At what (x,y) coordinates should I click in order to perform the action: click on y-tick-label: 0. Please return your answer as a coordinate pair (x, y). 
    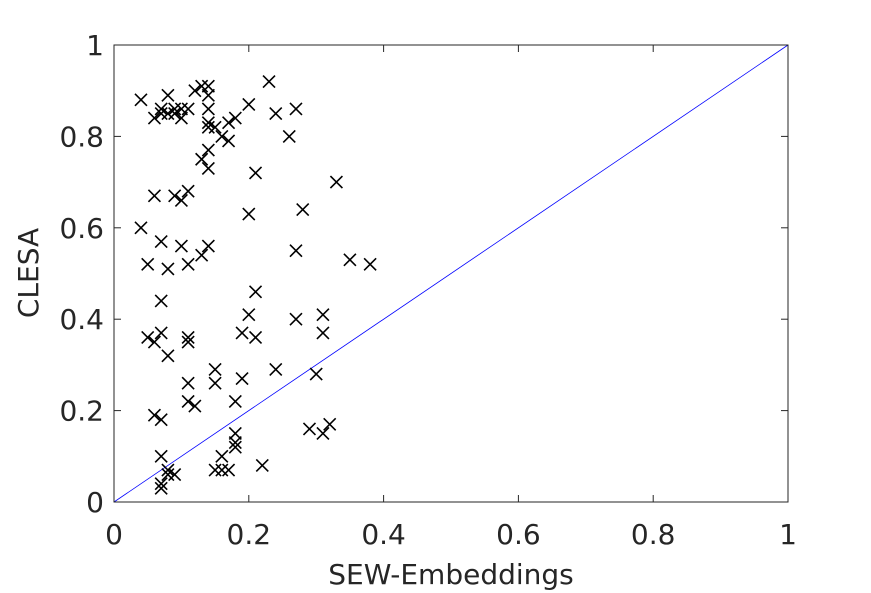
    Looking at the image, I should click on (95, 502).